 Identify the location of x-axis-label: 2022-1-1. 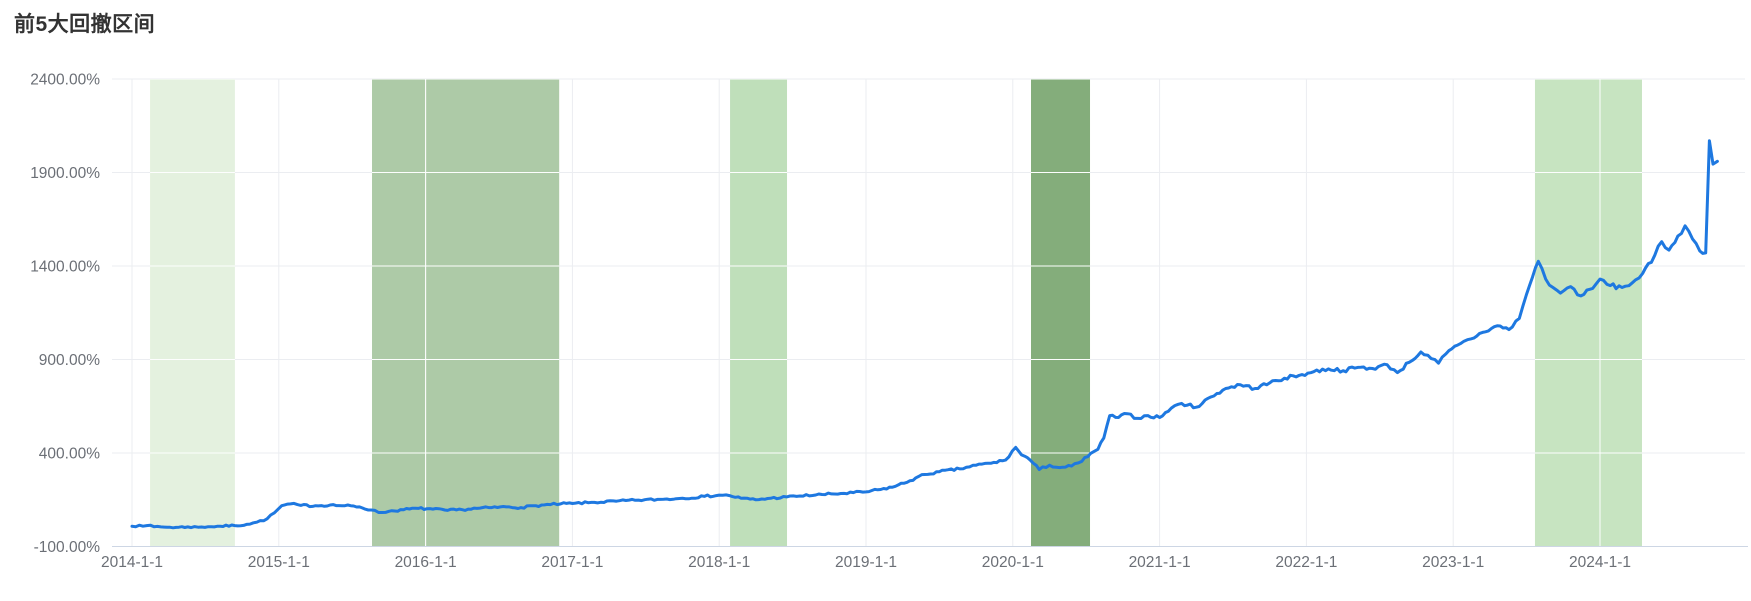
(1306, 562).